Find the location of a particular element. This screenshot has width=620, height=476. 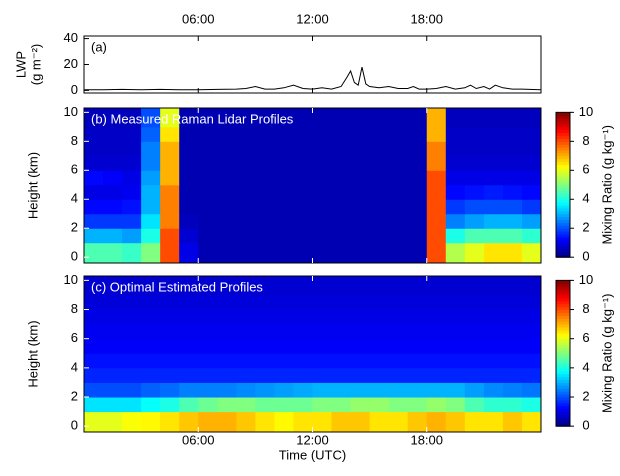

y-tick-label: 0 is located at coordinates (74, 89).